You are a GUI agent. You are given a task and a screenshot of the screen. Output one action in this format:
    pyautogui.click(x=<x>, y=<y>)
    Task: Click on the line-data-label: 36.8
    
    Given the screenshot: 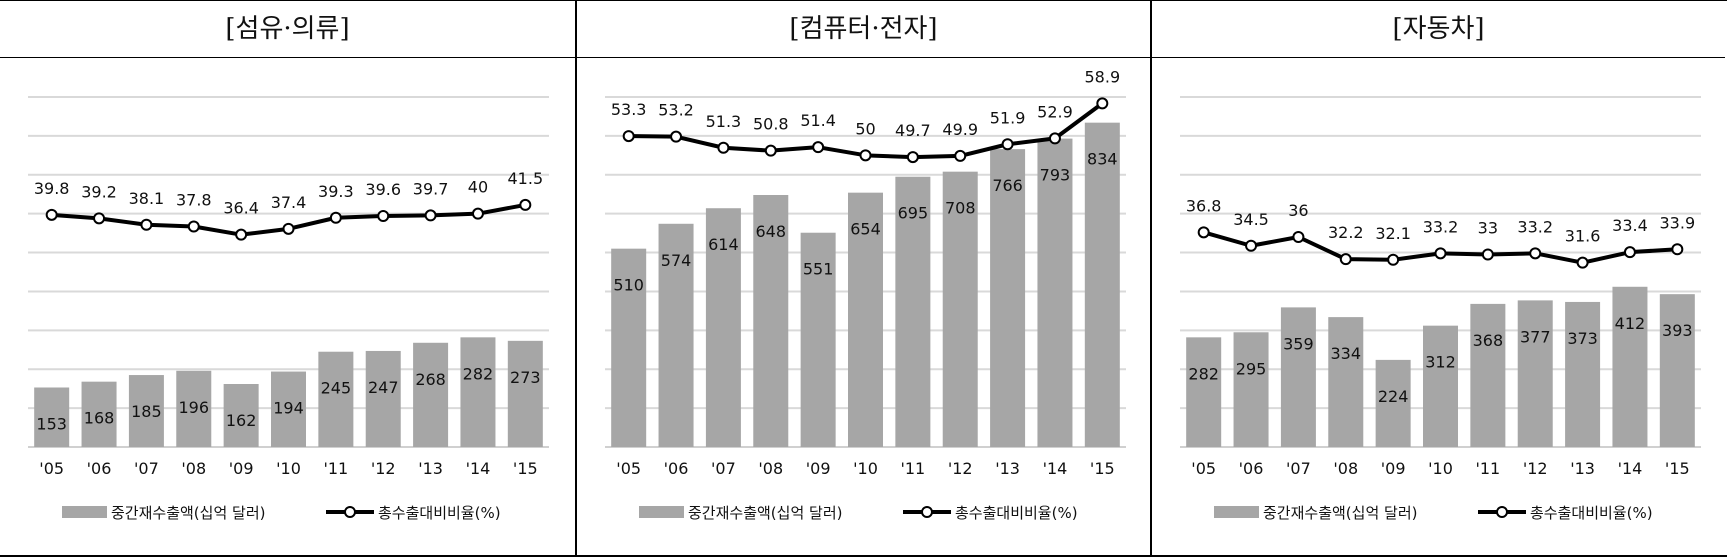 What is the action you would take?
    pyautogui.click(x=1204, y=205)
    